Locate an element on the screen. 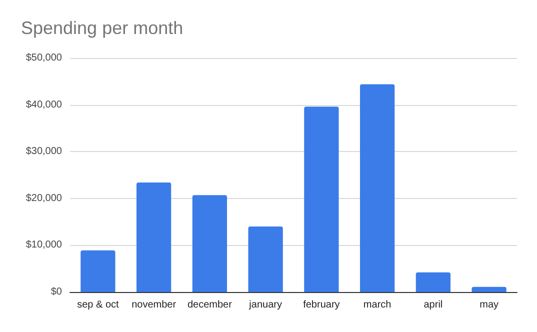 The width and height of the screenshot is (537, 332). y-tick-label: $50,000 is located at coordinates (44, 58).